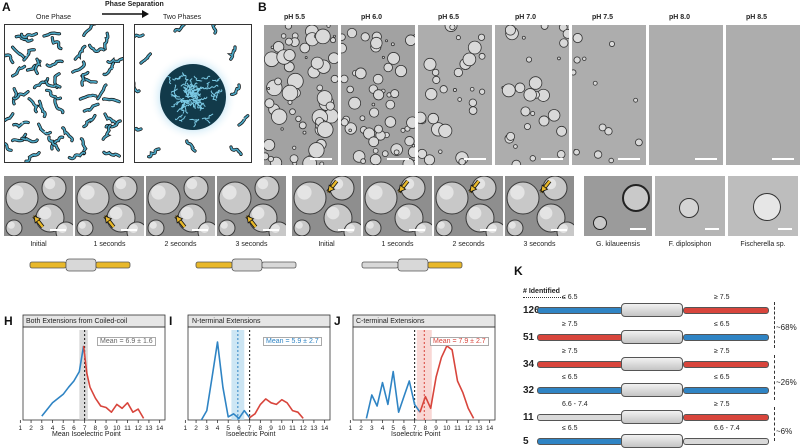 The image size is (800, 448). Describe the element at coordinates (125, 14) in the screenshot. I see `phase-separation-arrow` at that location.